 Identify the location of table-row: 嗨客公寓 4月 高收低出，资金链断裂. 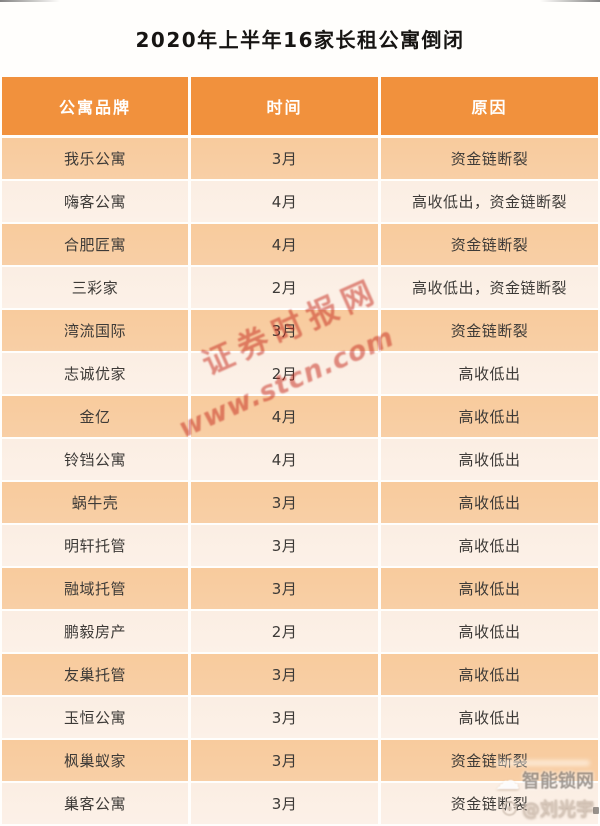
(300, 201).